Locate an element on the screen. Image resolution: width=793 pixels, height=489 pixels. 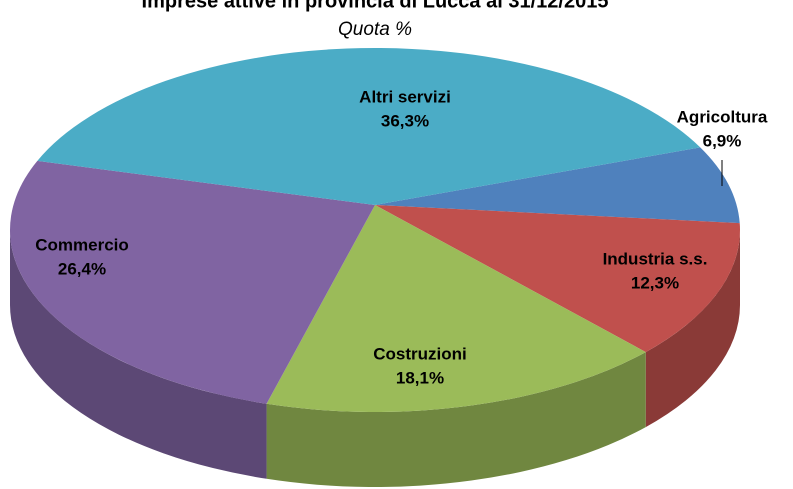
slice-value-label: 18,1% is located at coordinates (420, 377).